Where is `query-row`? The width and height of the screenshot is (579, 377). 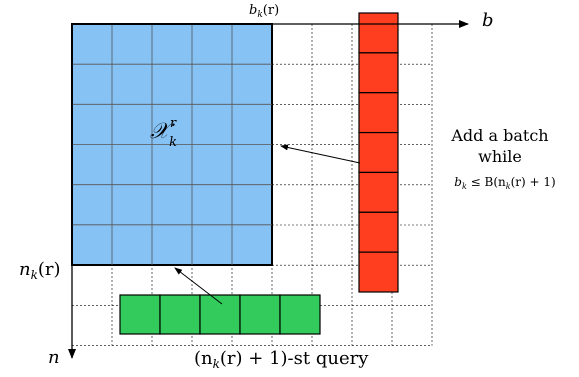
query-row is located at coordinates (220, 314).